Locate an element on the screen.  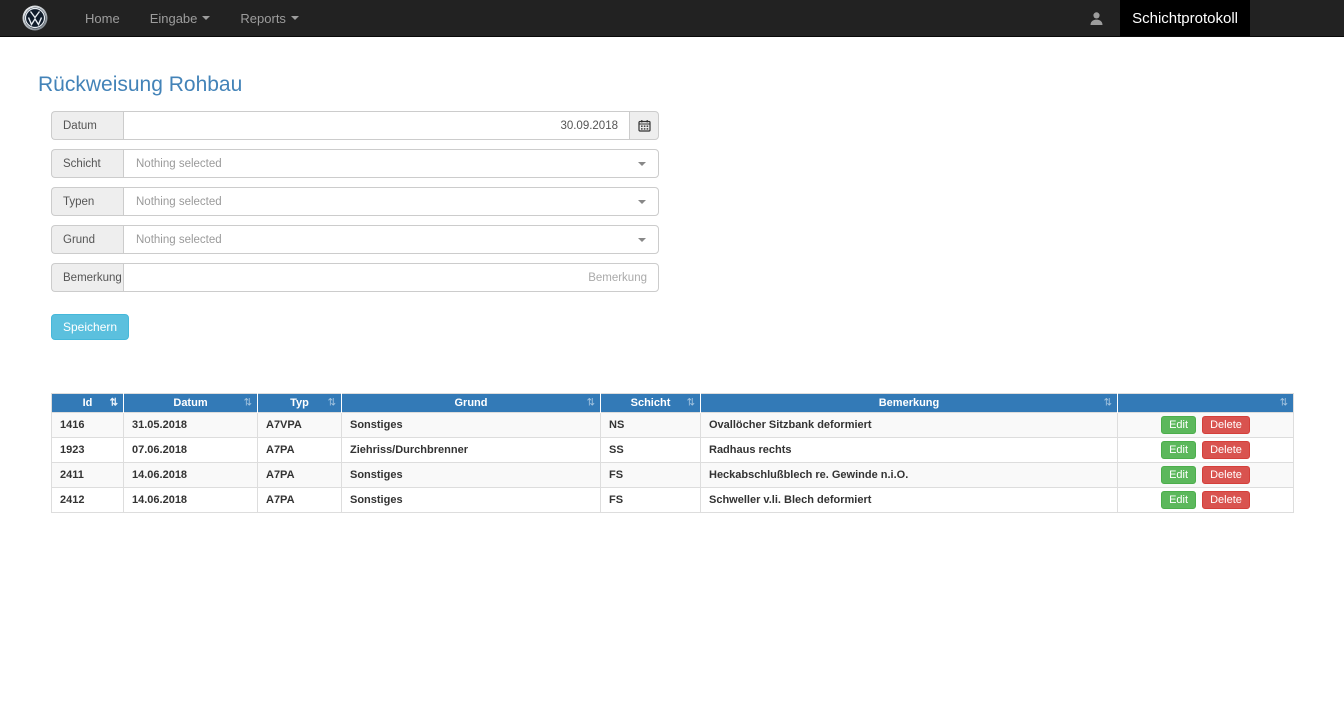
typen-select: Nothing selected is located at coordinates (391, 201).